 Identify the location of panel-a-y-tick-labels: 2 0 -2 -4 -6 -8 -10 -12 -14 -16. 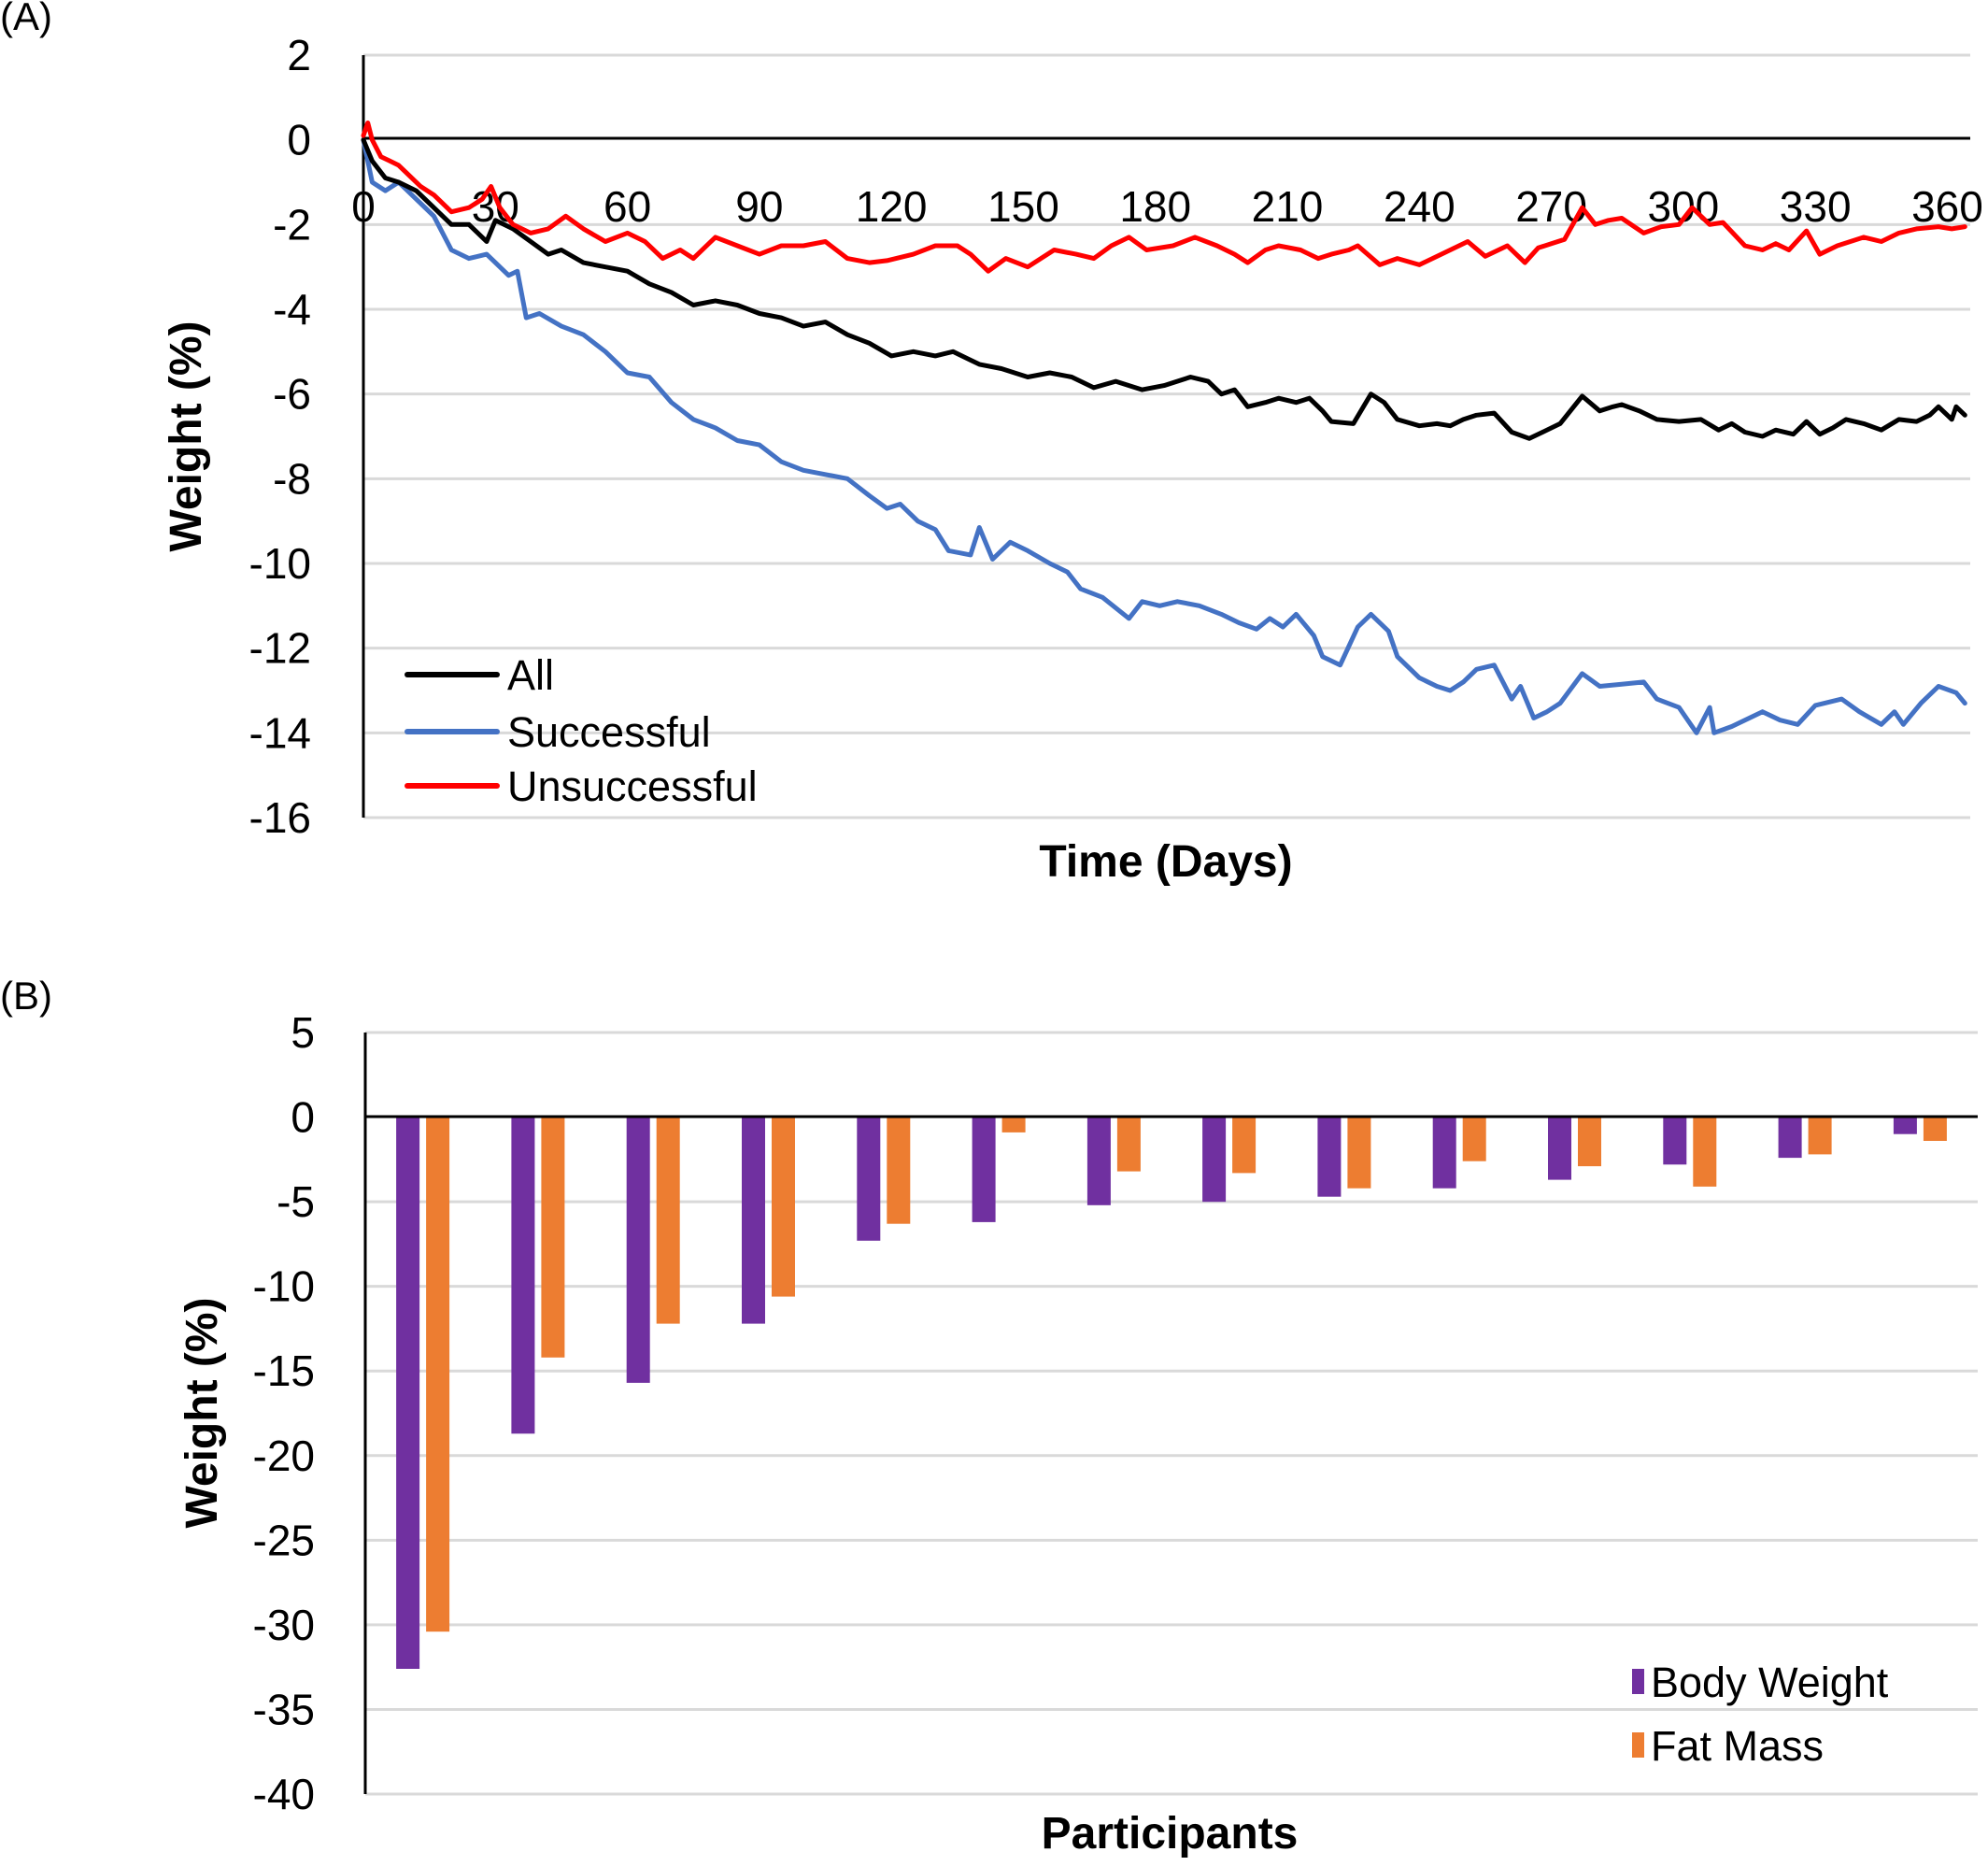
(280, 436).